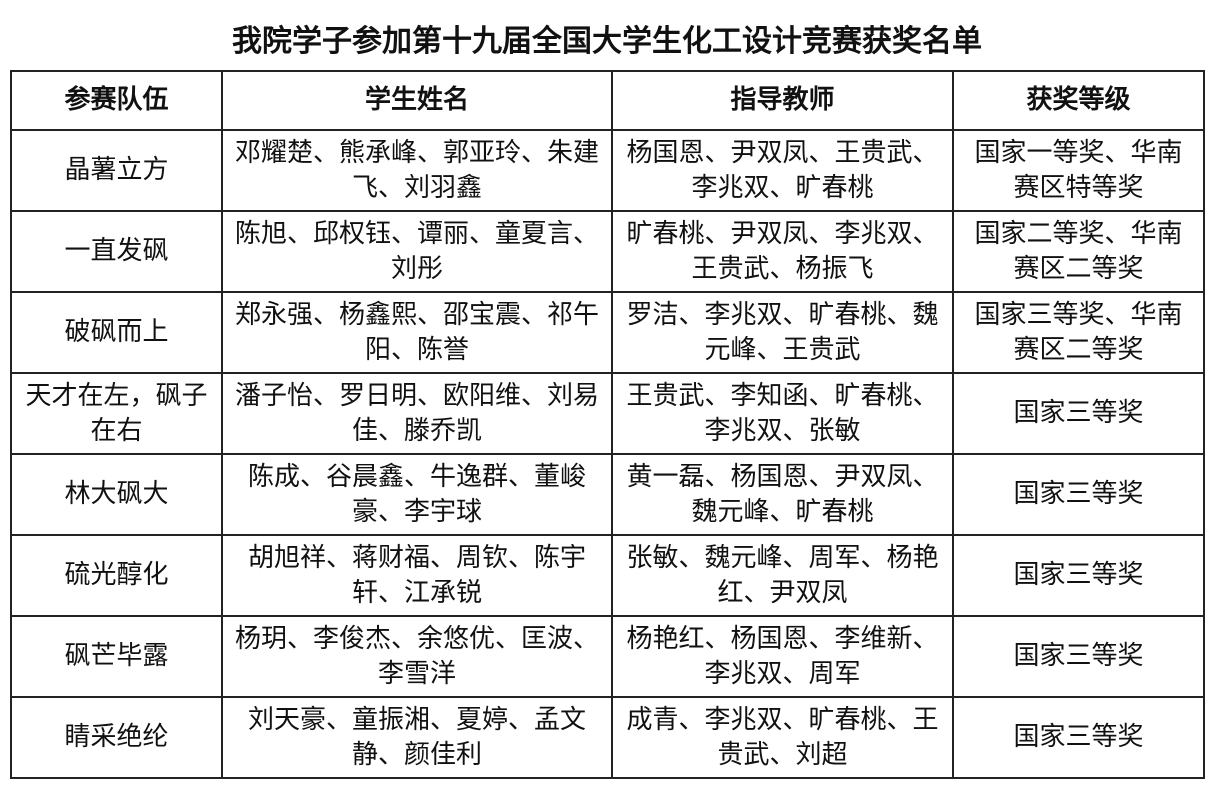  I want to click on teachers-cell: 张敏、魏元峰、周军、杨艳红、尹双凤, so click(782, 575).